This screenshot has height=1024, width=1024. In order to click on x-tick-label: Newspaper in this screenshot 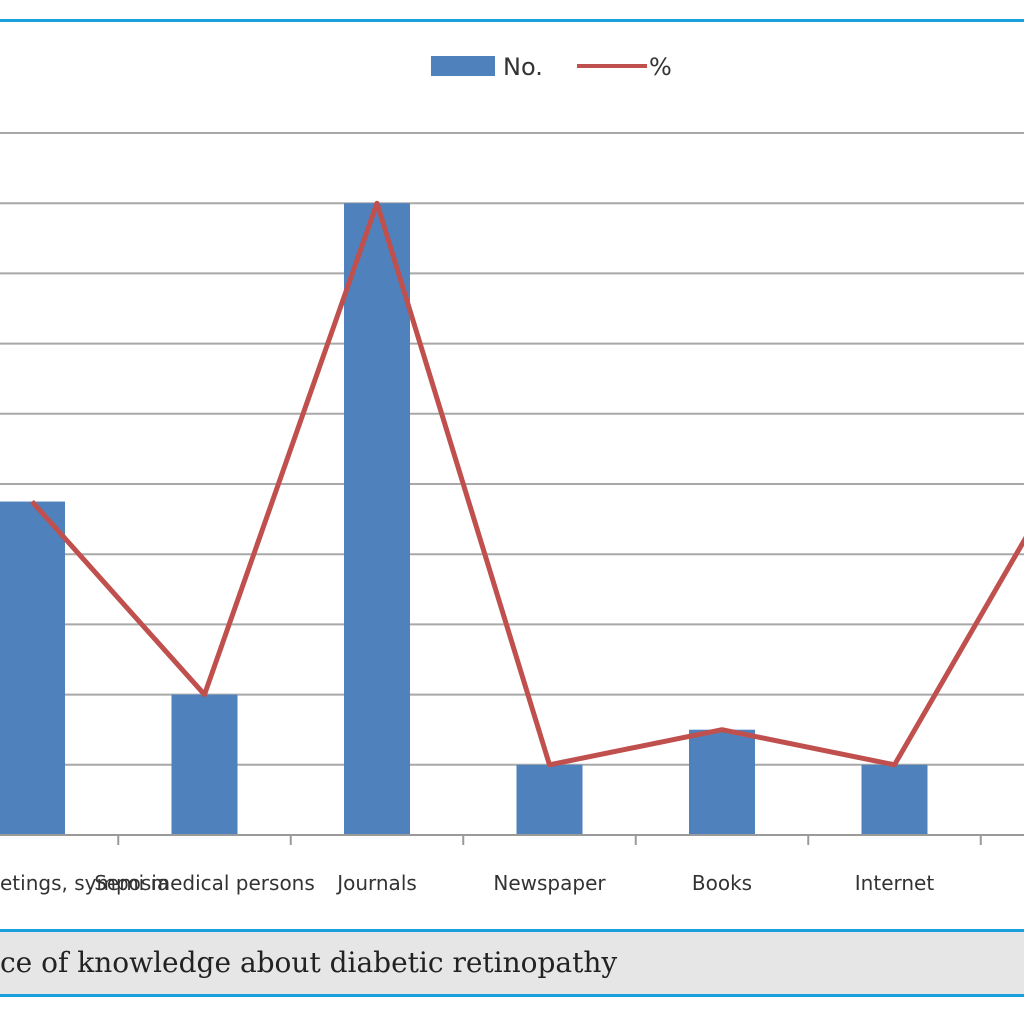, I will do `click(549, 883)`.